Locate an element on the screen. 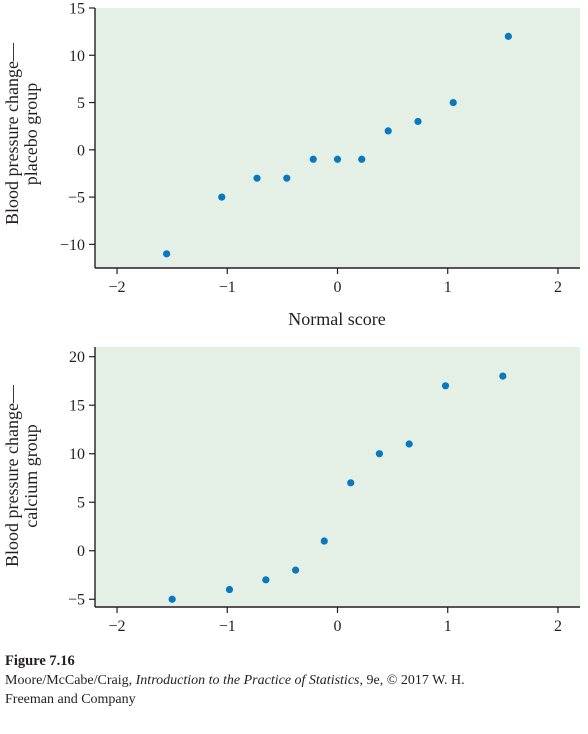 Image resolution: width=588 pixels, height=734 pixels. y-axis-label-line: placebo group is located at coordinates (31, 134).